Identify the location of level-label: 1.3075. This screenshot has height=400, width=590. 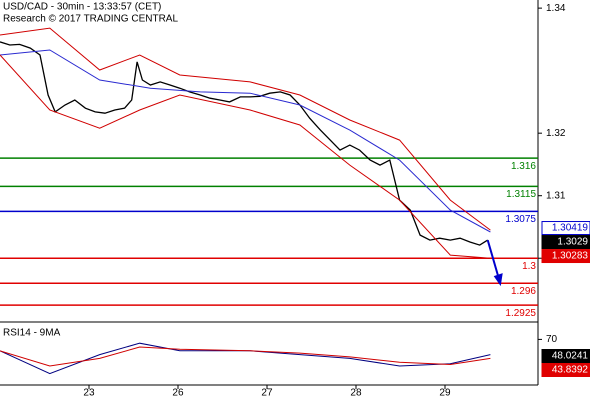
(520, 219).